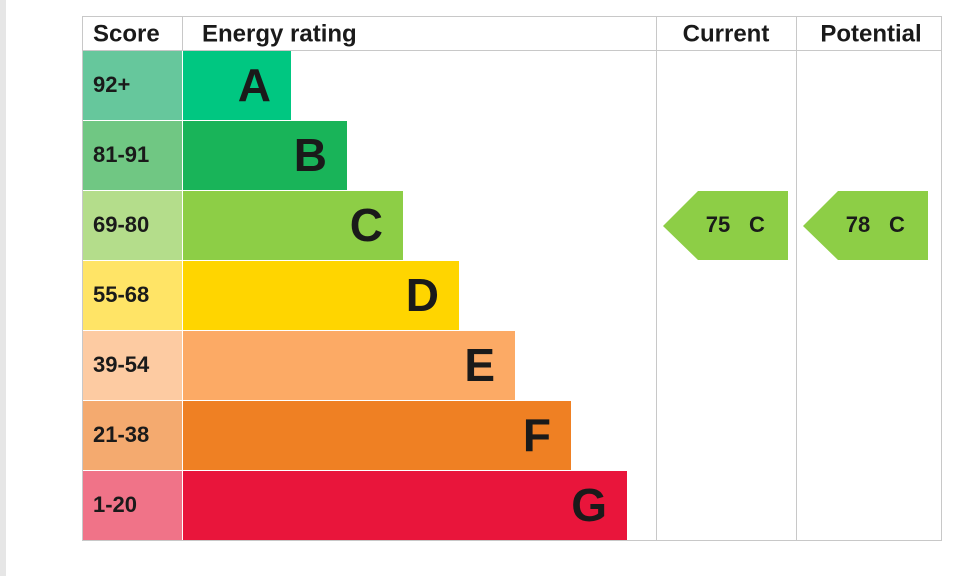  I want to click on potential-score: 78, so click(858, 224).